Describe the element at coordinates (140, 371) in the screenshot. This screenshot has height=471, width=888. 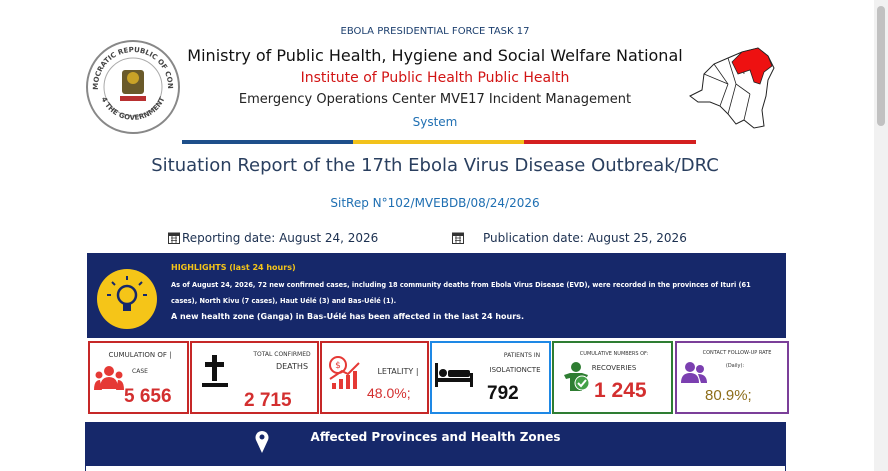
I see `card-label: CASE` at that location.